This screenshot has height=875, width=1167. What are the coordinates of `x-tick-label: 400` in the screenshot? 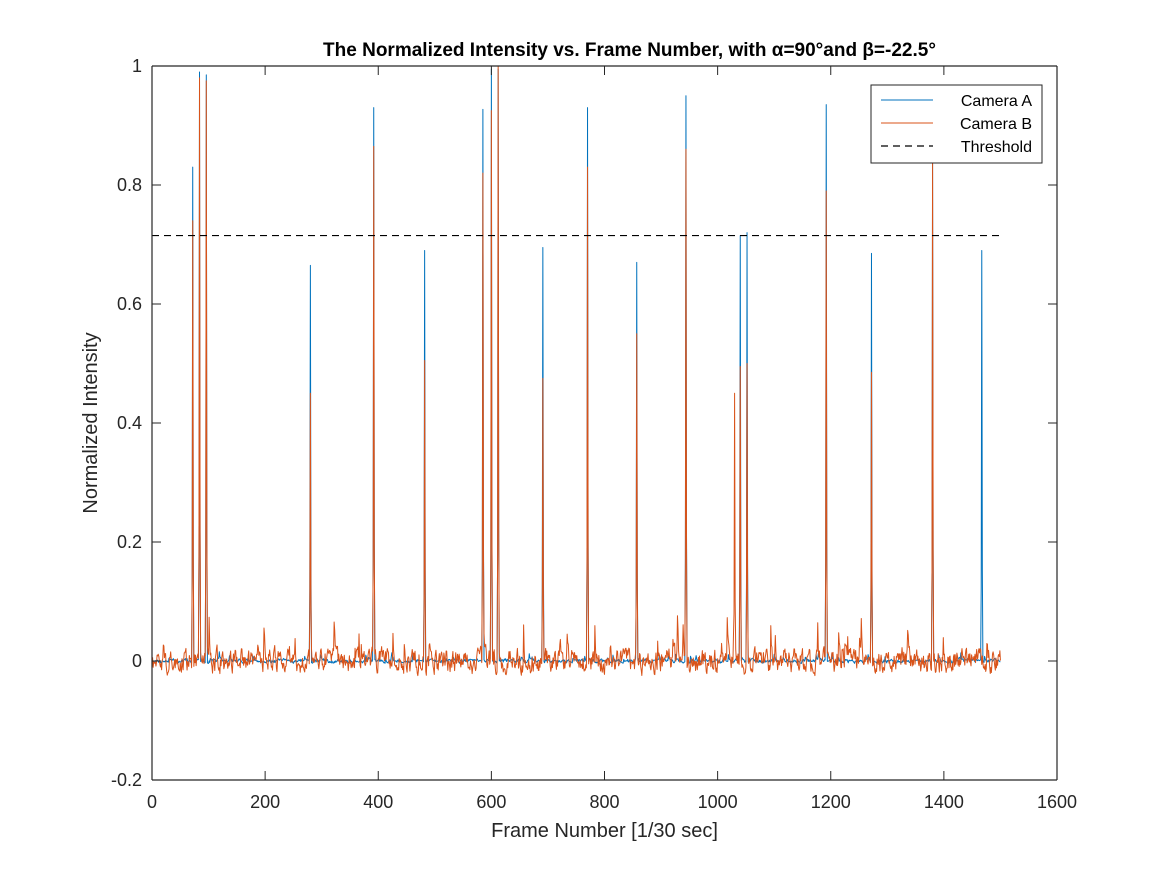 It's located at (378, 802).